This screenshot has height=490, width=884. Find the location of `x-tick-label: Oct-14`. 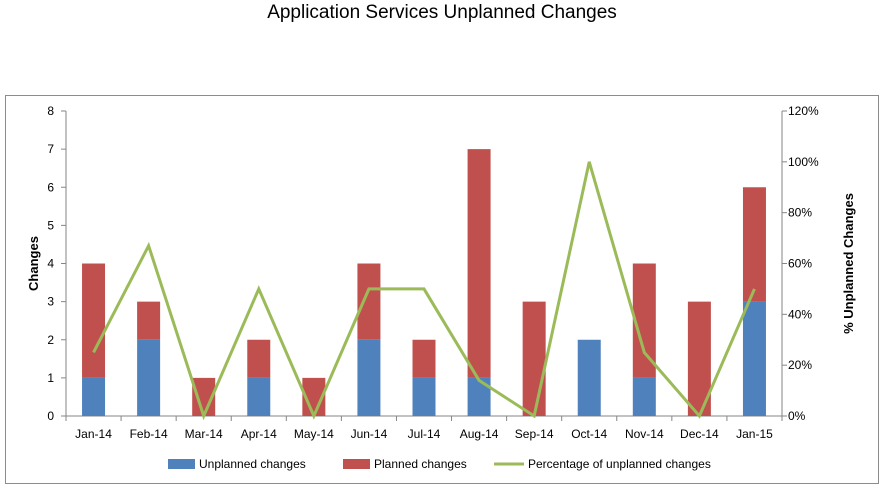

x-tick-label: Oct-14 is located at coordinates (589, 434).